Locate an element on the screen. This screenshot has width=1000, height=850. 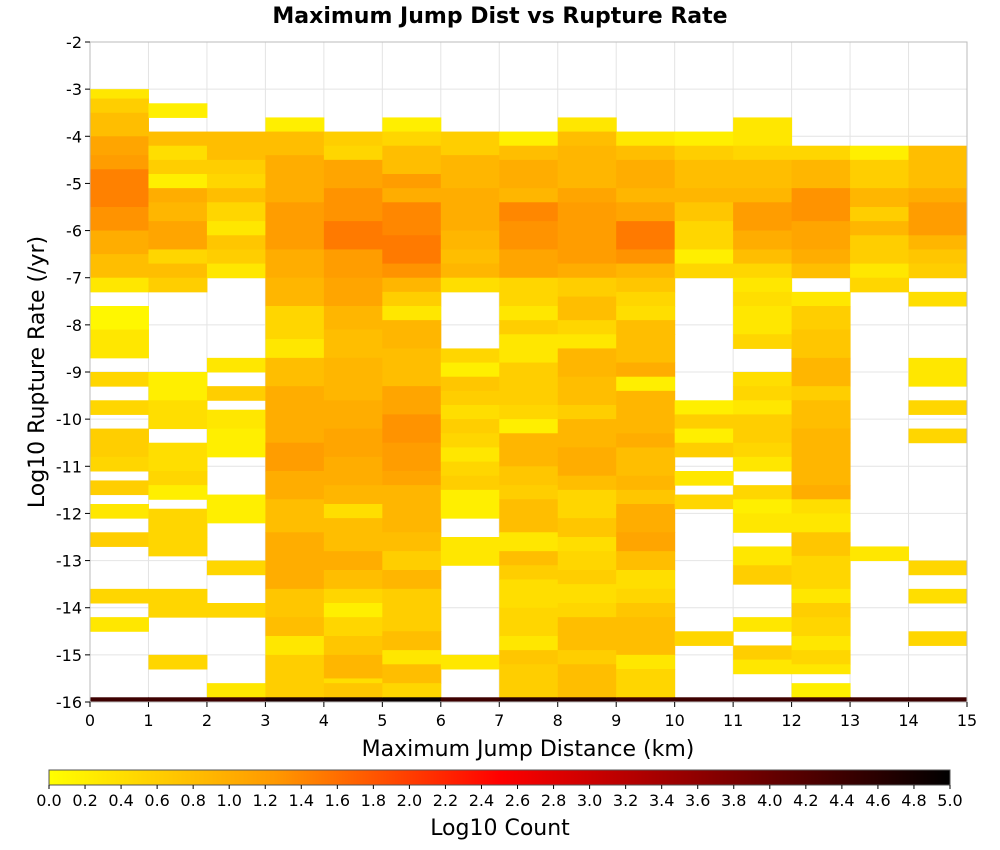
y-tick-label: -7 is located at coordinates (74, 278).